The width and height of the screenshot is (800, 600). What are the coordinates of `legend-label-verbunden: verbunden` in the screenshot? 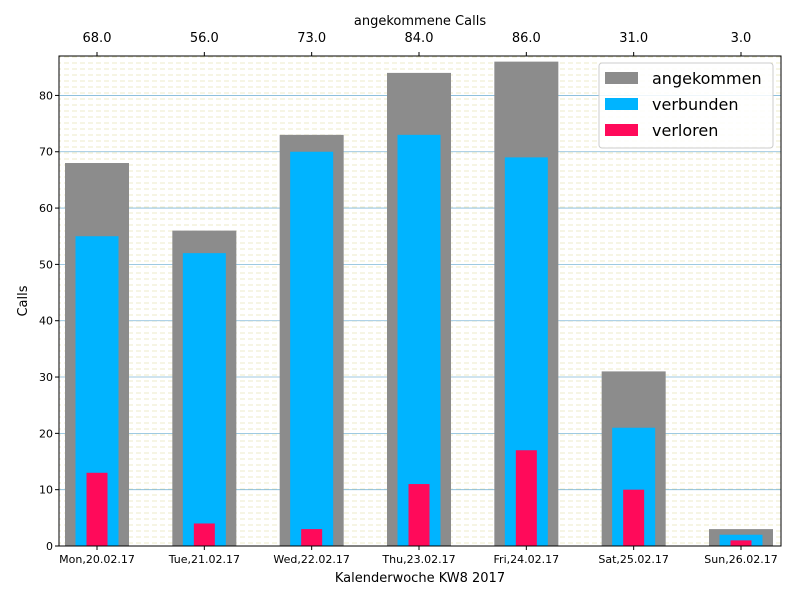 It's located at (695, 104).